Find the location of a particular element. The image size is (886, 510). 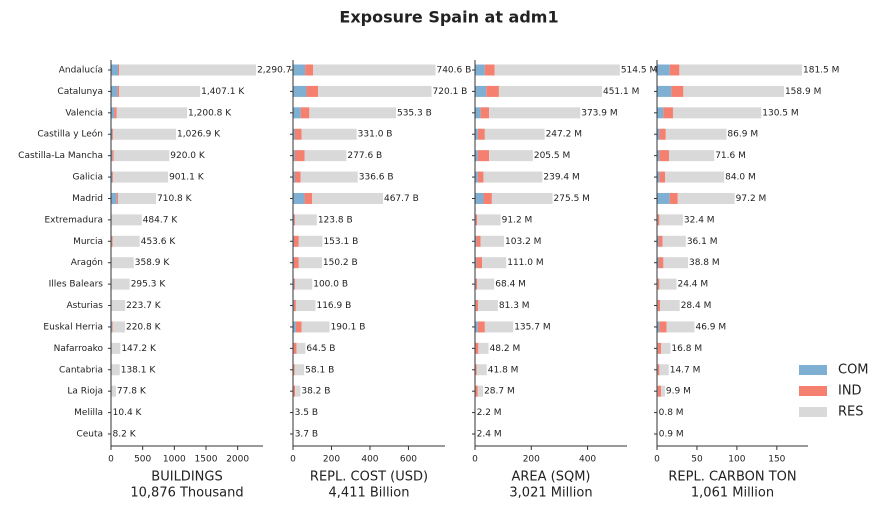

value-label: 484.7 K is located at coordinates (161, 220).